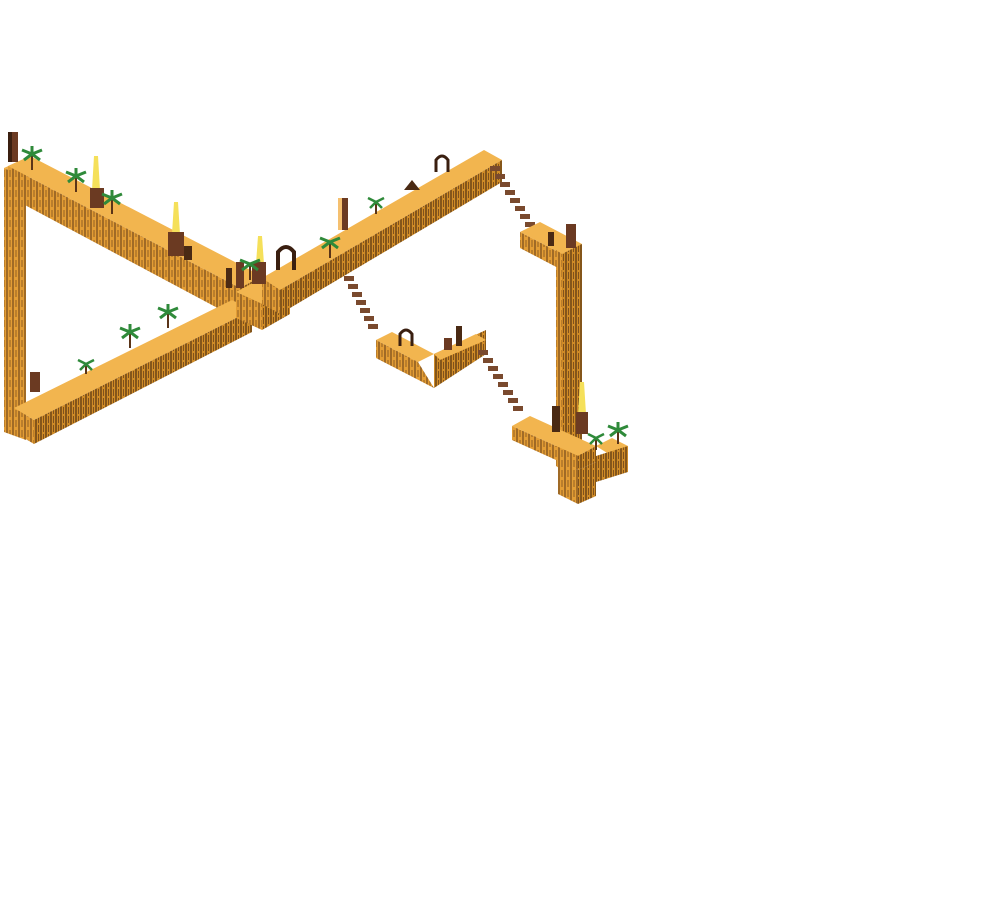  Describe the element at coordinates (361, 302) in the screenshot. I see `stairs-middle` at that location.